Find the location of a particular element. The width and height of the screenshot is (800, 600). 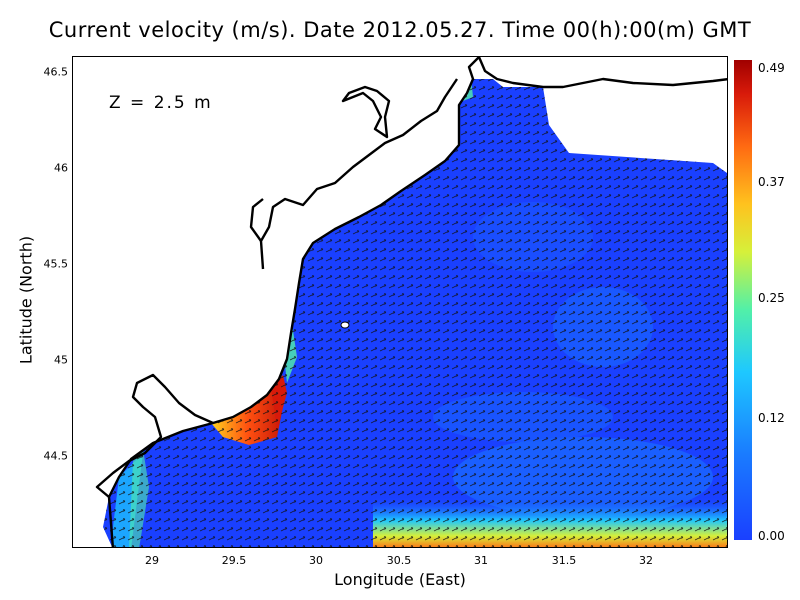

colorbar-tick: 0.37 is located at coordinates (771, 182).